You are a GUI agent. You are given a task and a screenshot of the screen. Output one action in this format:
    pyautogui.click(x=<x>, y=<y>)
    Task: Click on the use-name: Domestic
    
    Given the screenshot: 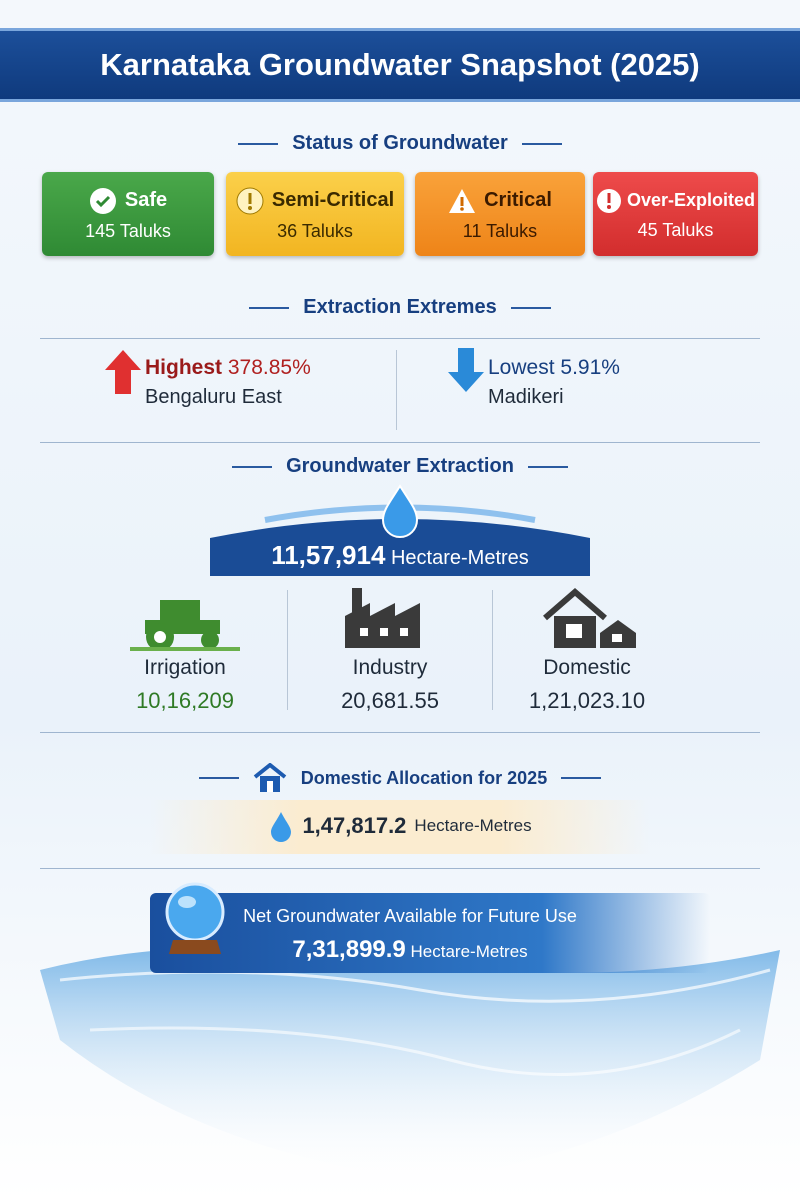 What is the action you would take?
    pyautogui.click(x=587, y=667)
    